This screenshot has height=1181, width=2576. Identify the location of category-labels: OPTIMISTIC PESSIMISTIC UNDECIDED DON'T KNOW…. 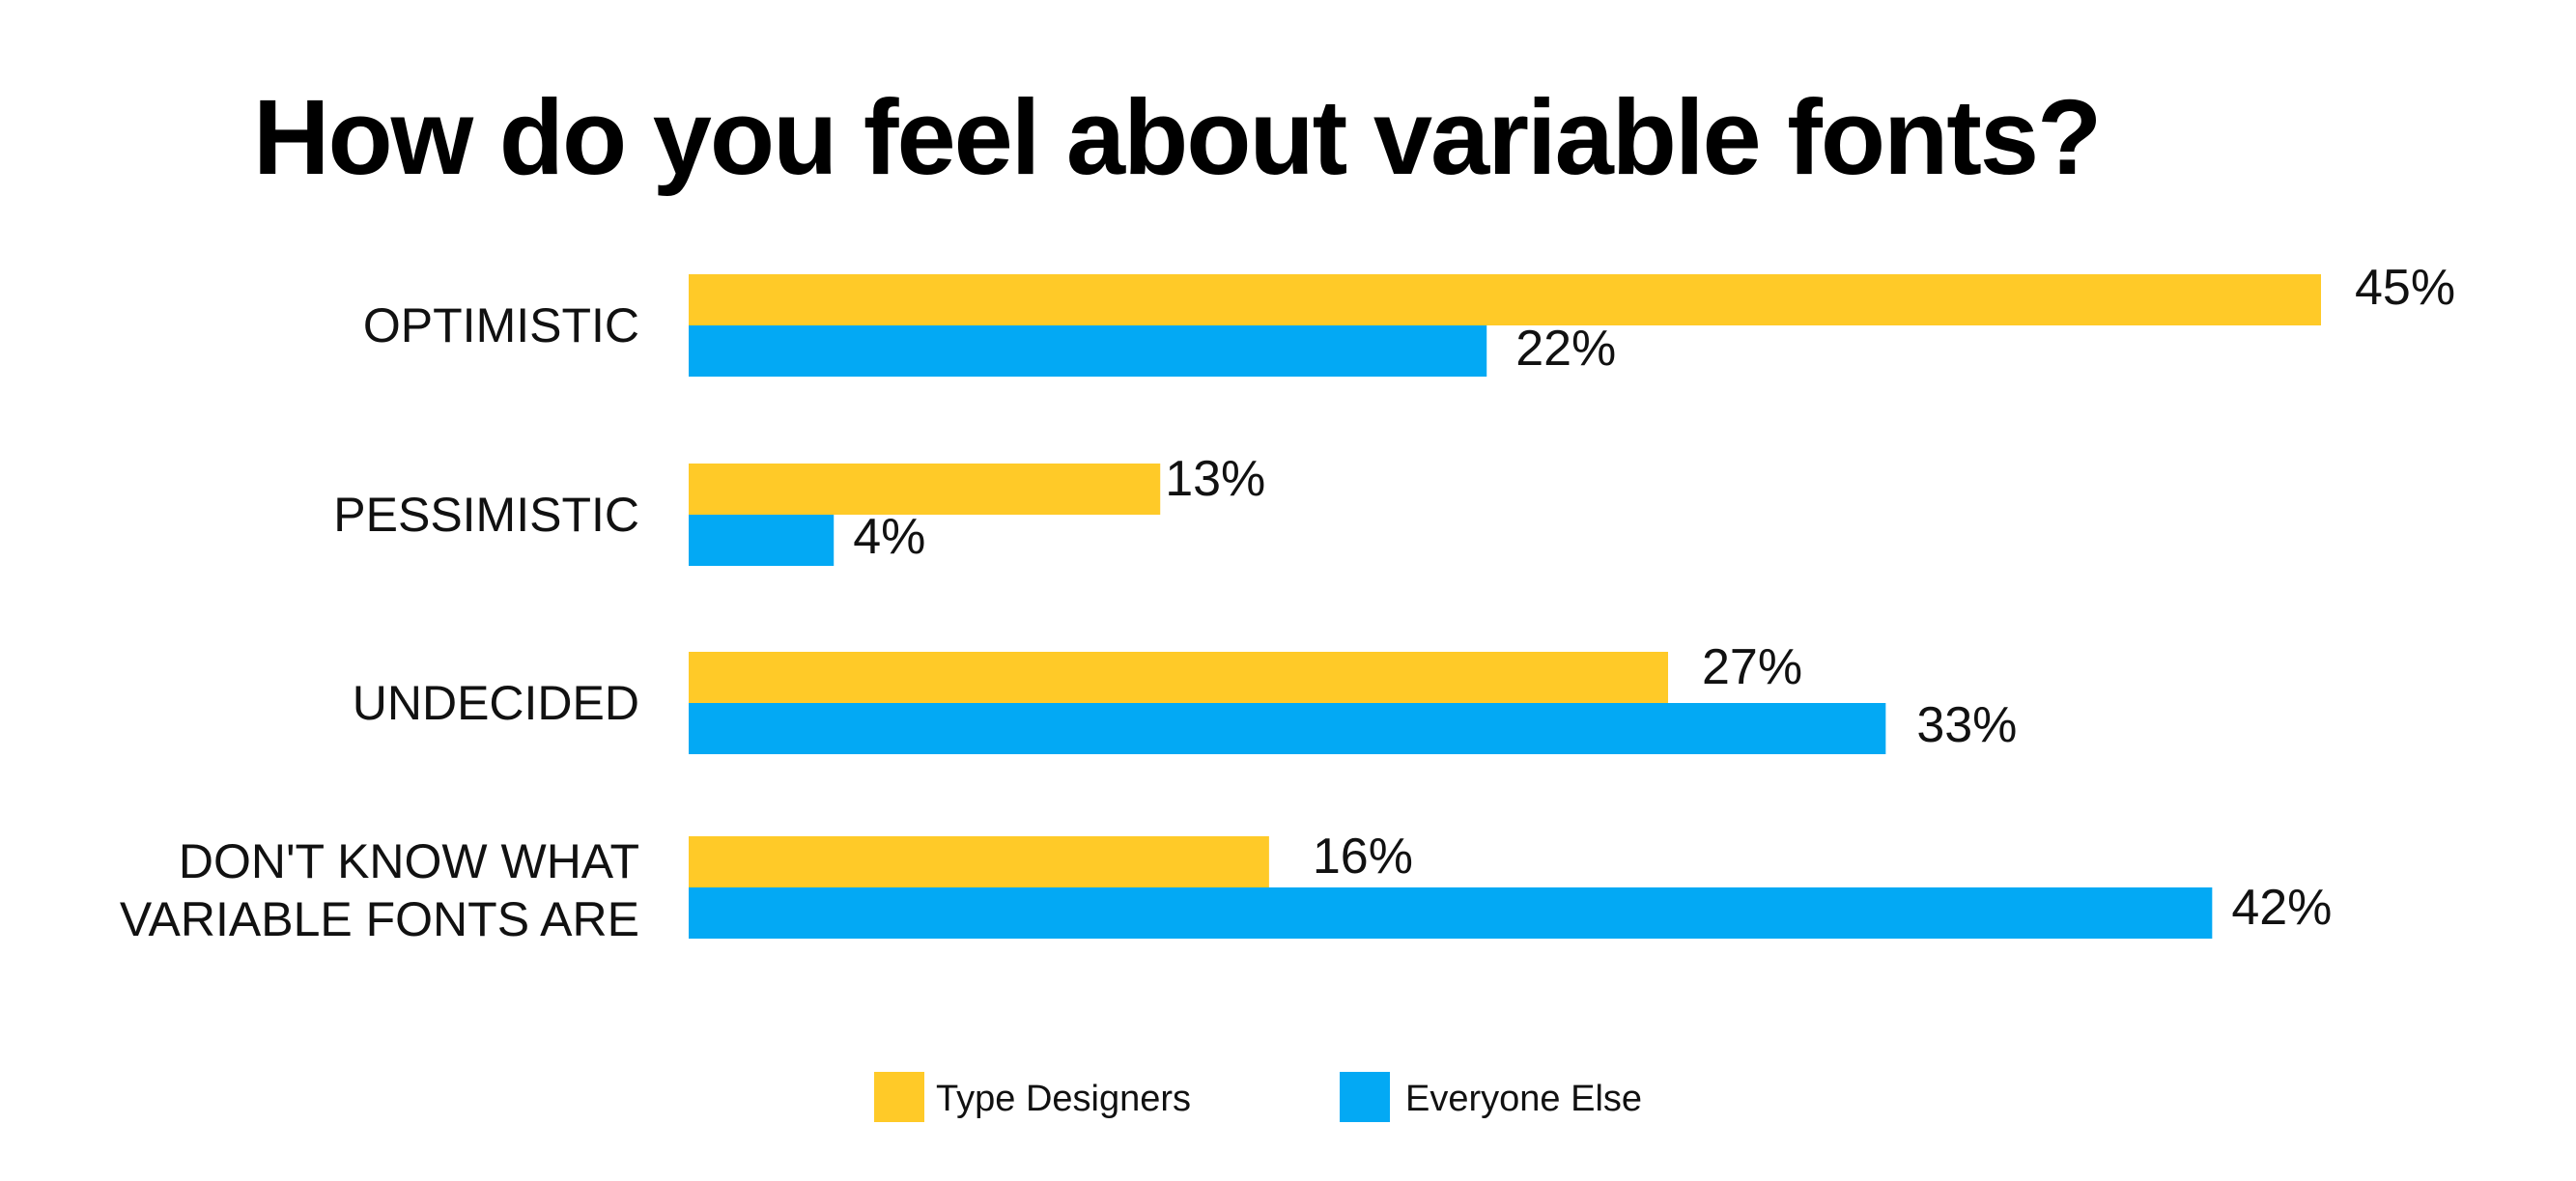
(379, 622).